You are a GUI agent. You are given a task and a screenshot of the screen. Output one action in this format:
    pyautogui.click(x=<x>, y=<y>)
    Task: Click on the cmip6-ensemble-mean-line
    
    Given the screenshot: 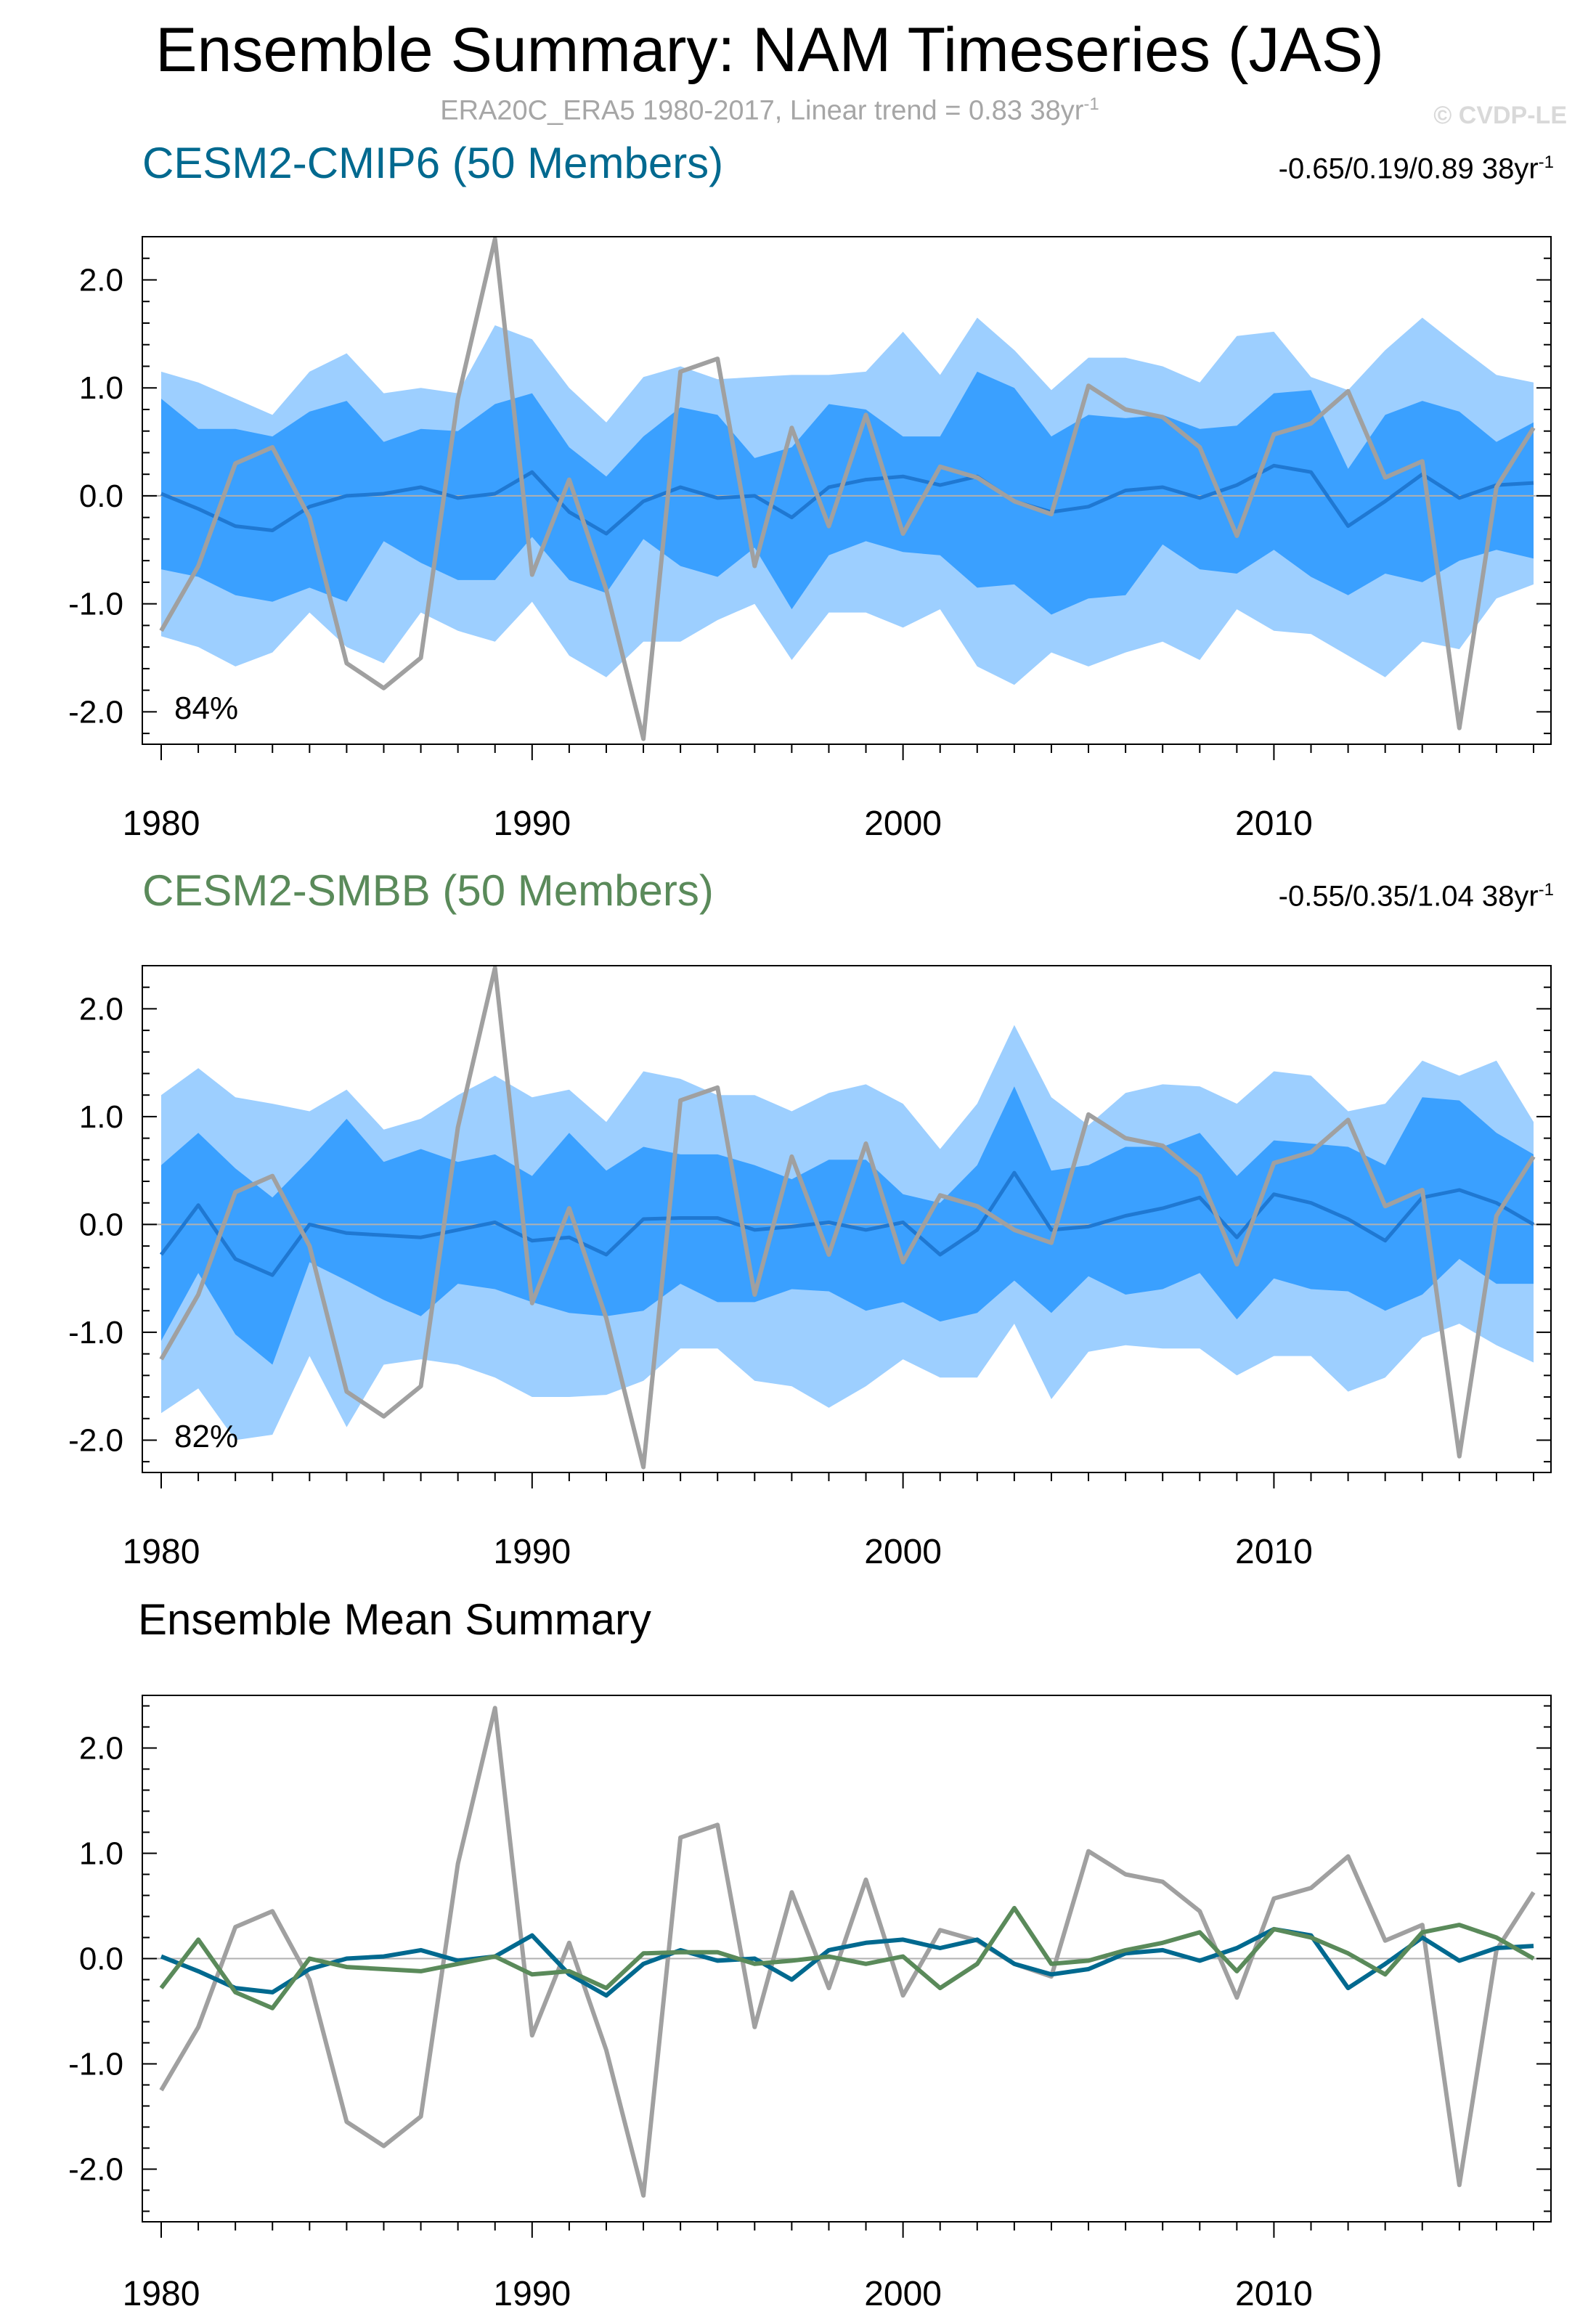 What is the action you would take?
    pyautogui.click(x=847, y=500)
    